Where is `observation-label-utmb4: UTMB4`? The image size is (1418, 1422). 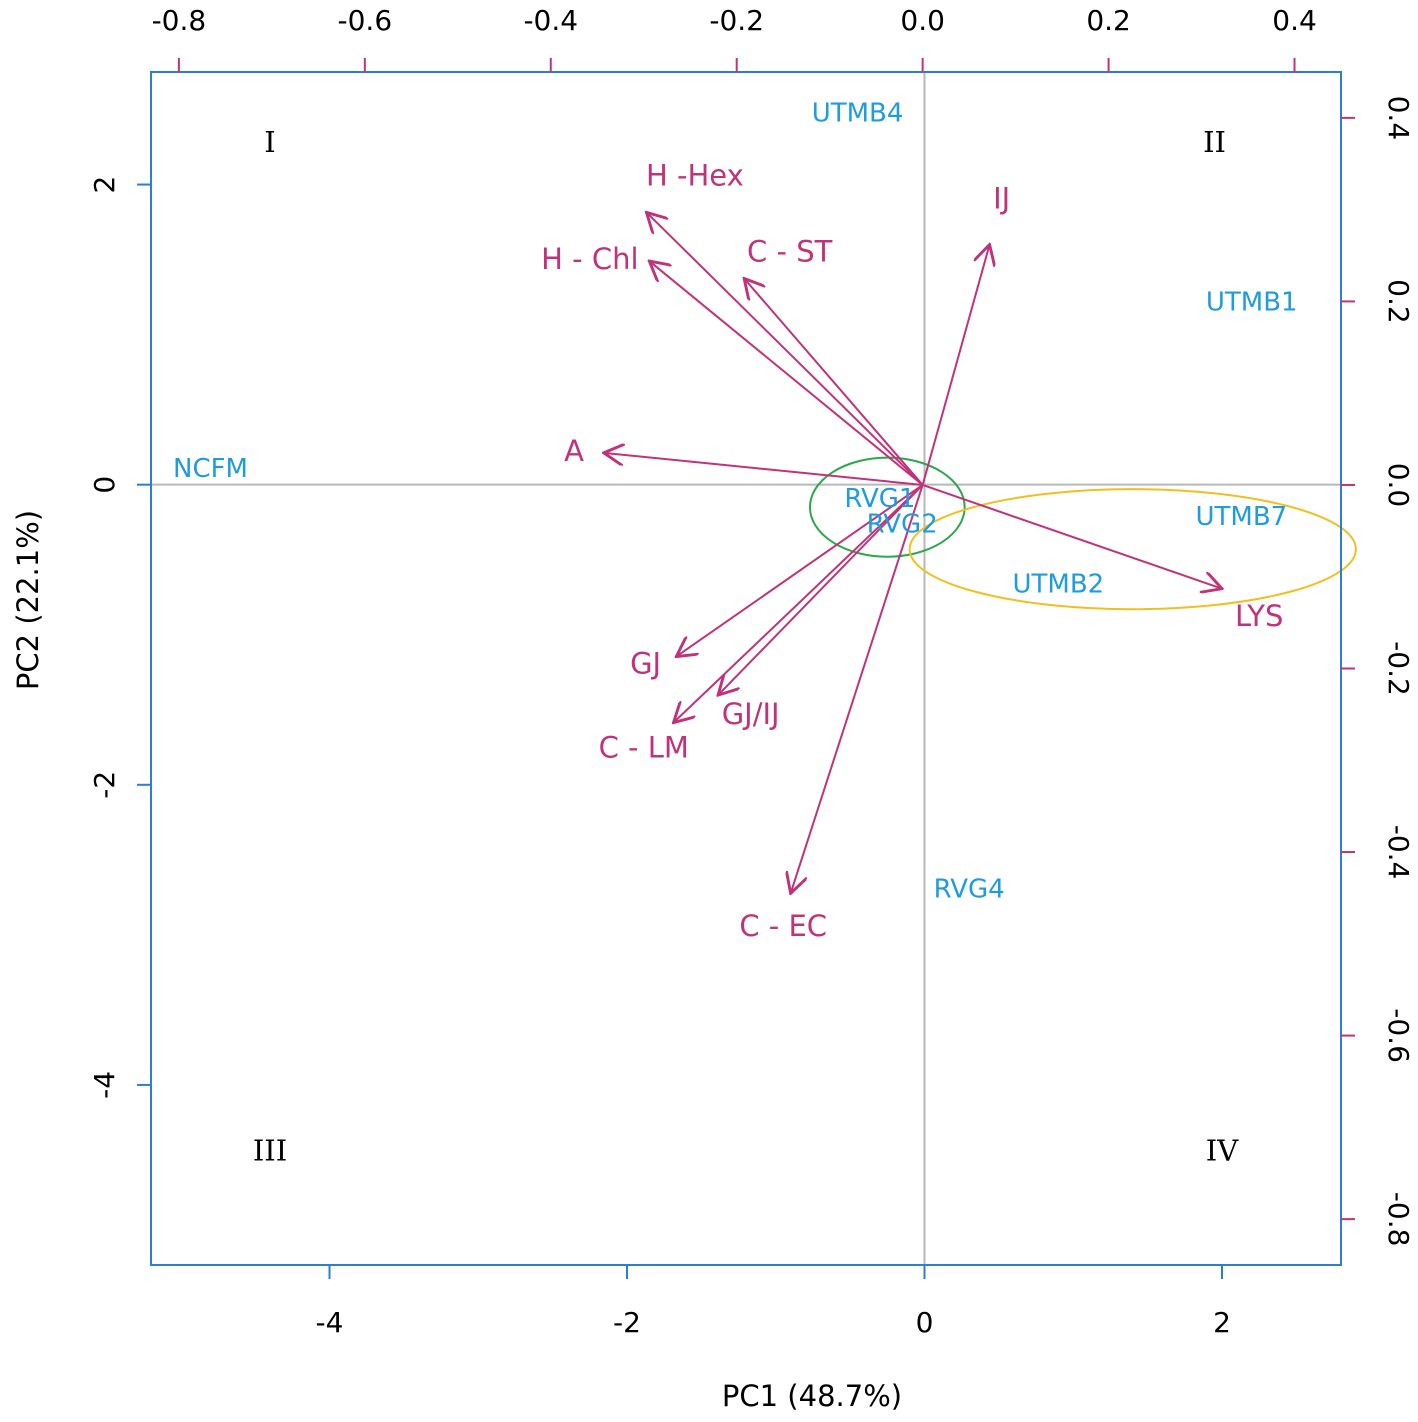
observation-label-utmb4: UTMB4 is located at coordinates (858, 114).